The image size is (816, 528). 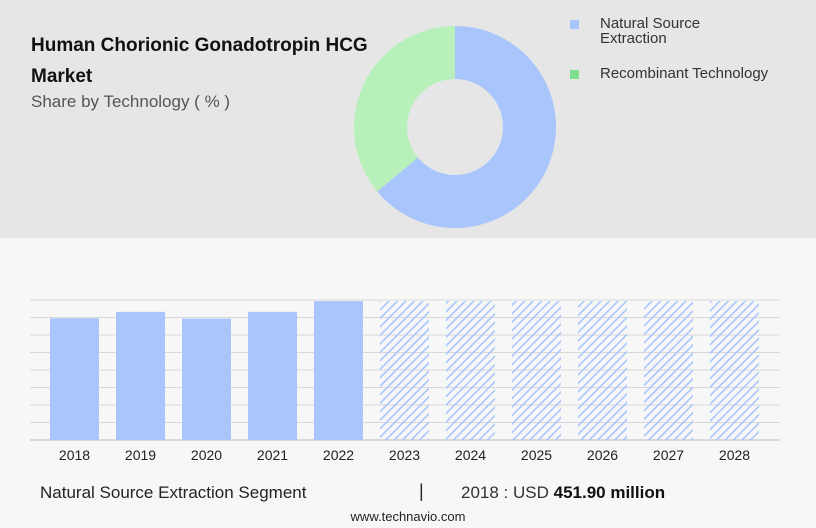 I want to click on bar-2018, so click(x=74, y=379).